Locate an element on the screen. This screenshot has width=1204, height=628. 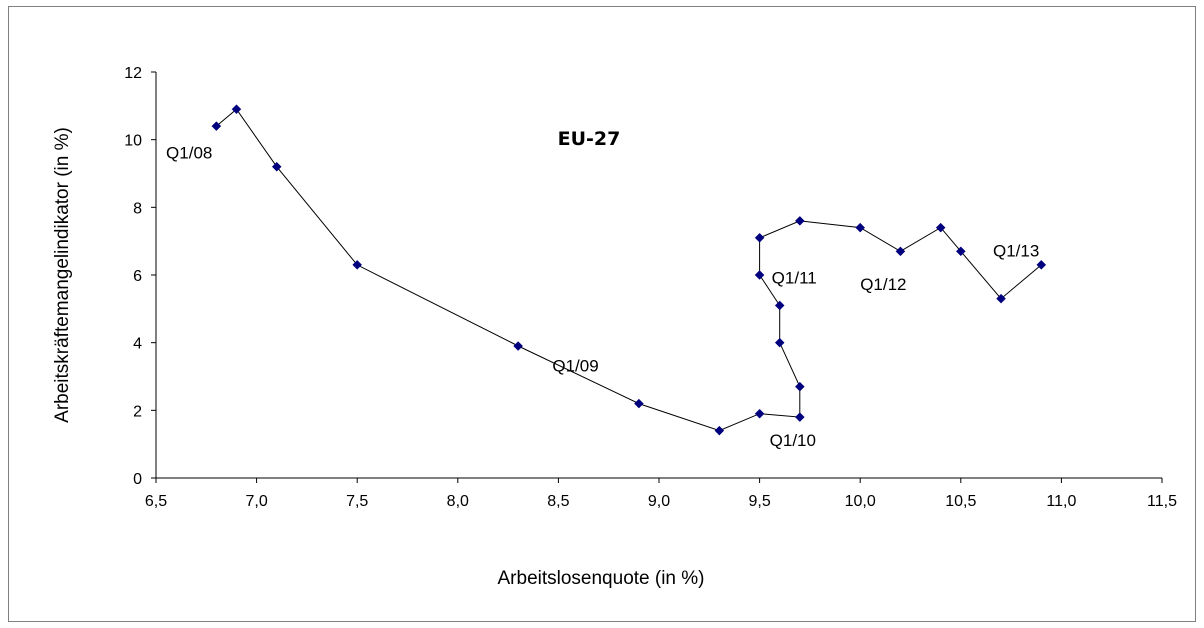
x-tick-label: 7,0 is located at coordinates (256, 501).